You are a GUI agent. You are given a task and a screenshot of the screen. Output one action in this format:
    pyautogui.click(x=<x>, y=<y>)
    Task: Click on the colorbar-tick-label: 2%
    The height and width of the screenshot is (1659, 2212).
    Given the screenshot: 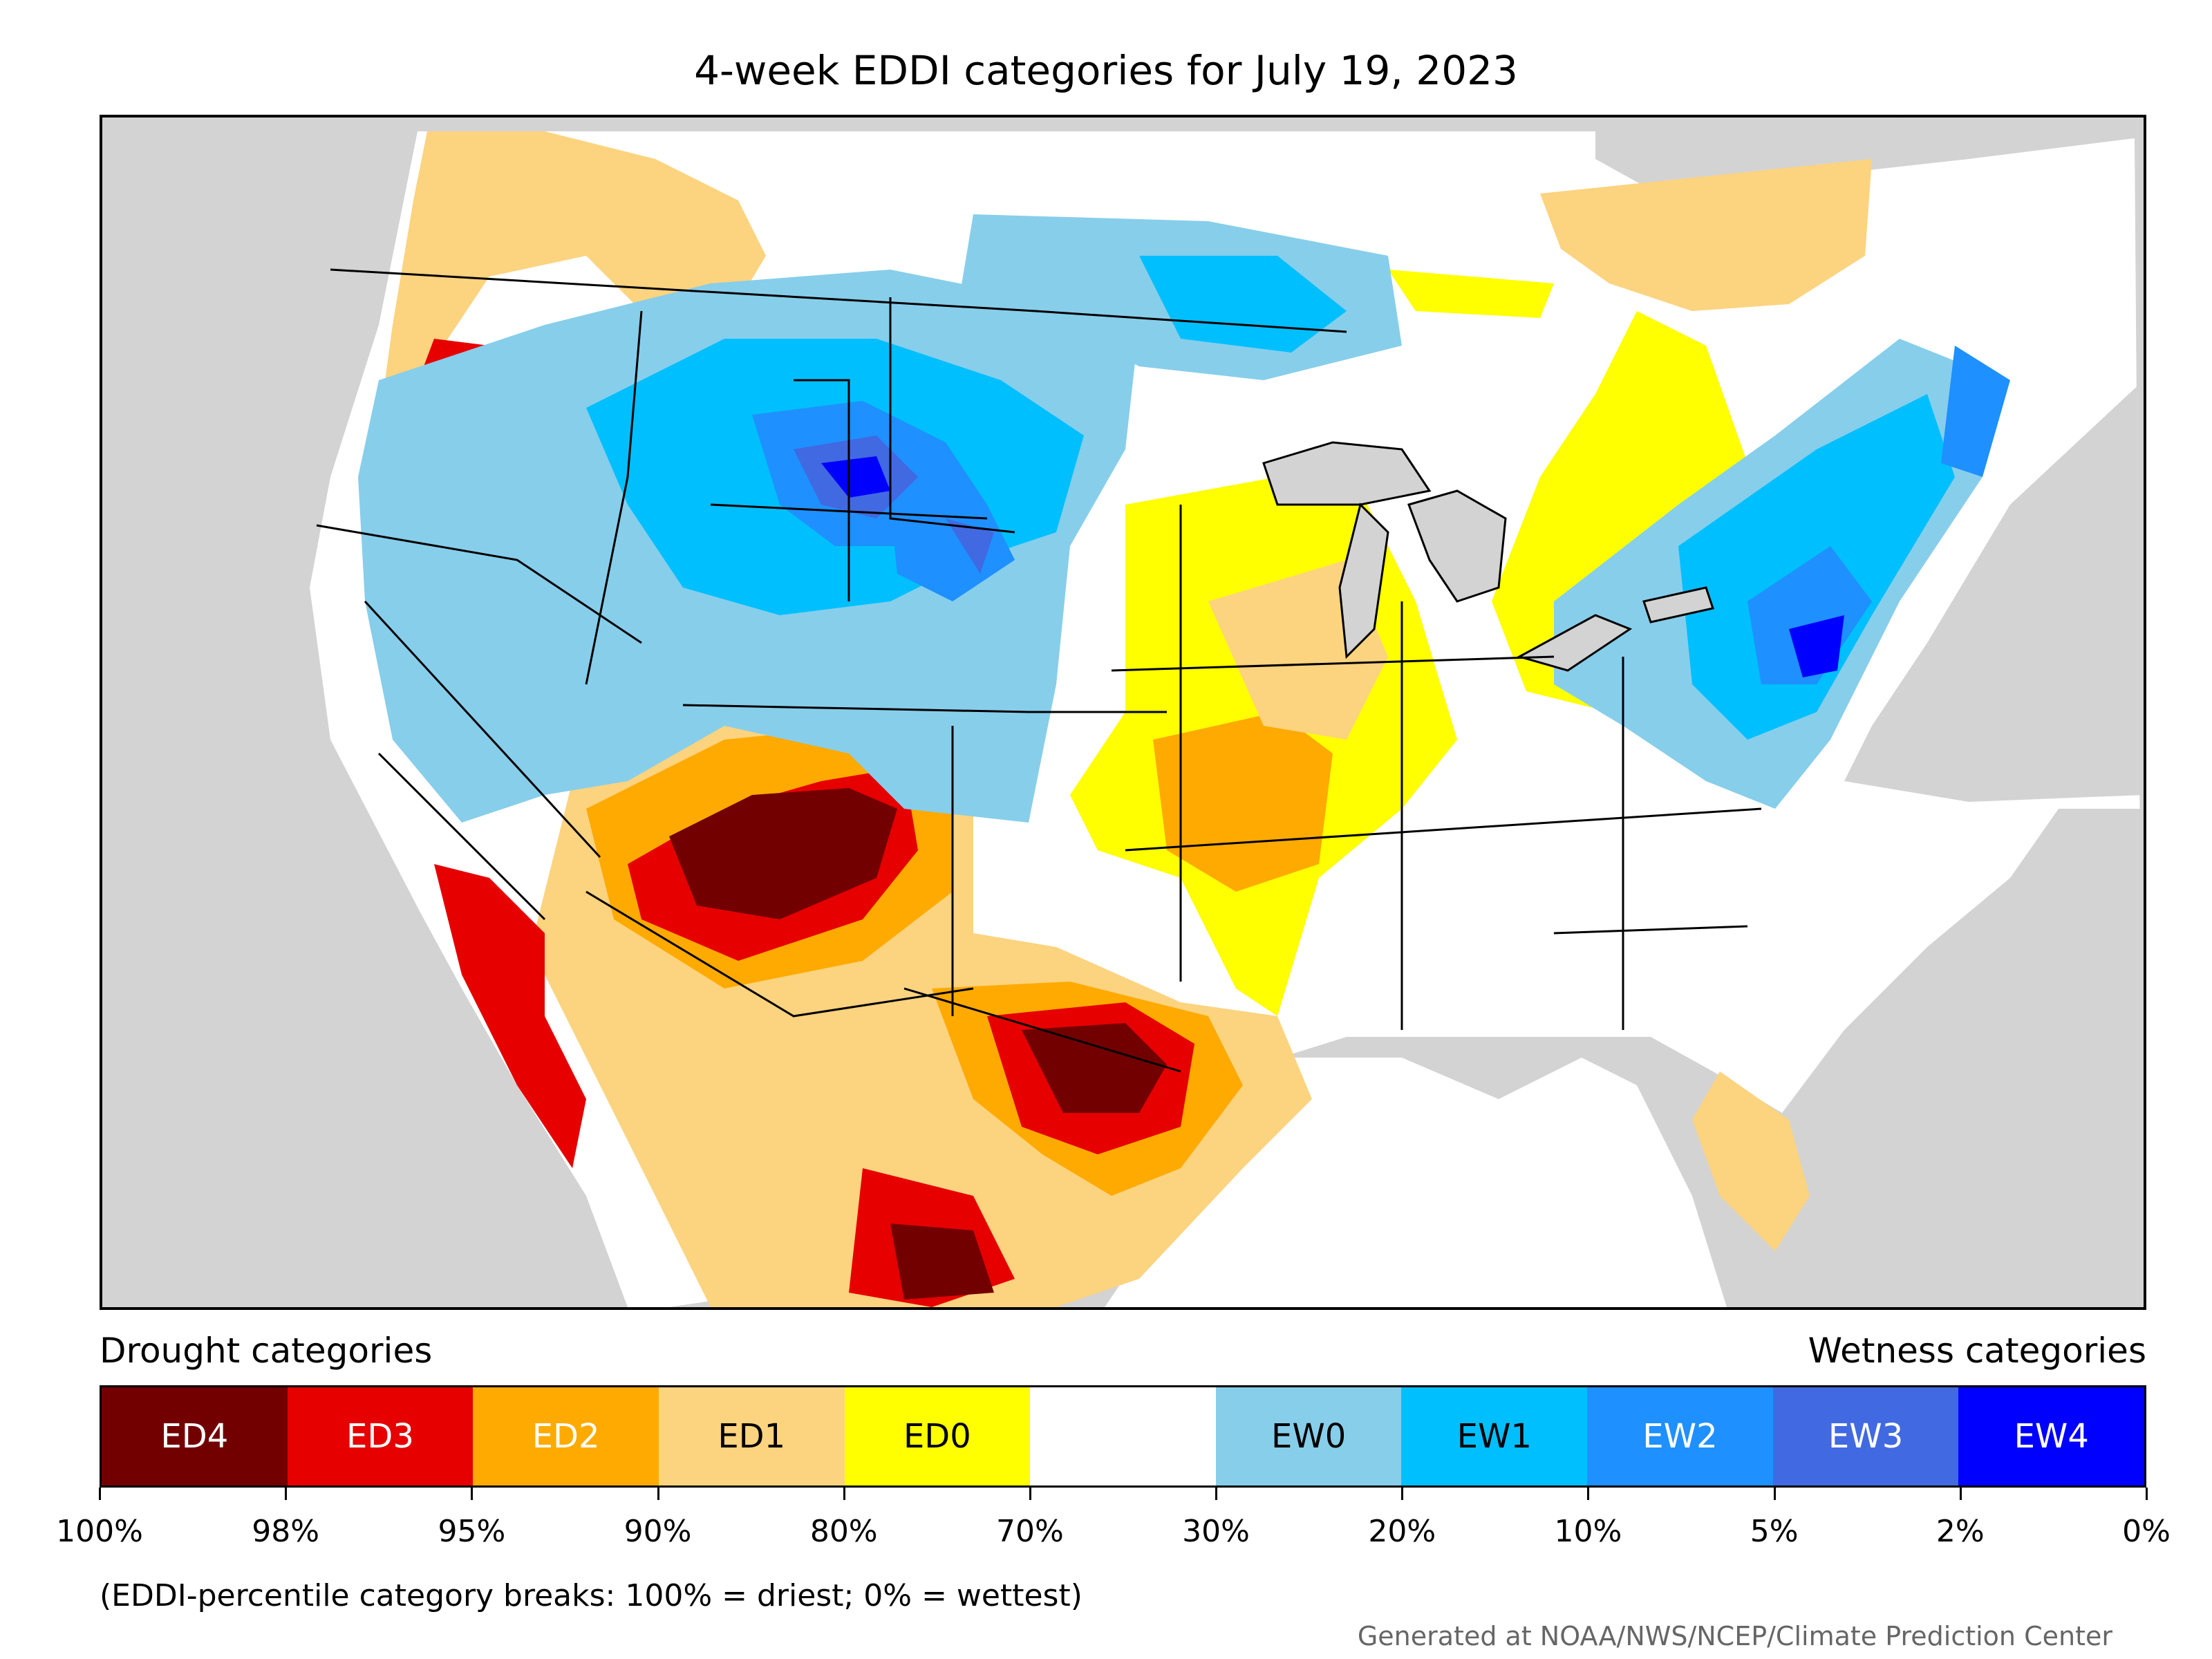 What is the action you would take?
    pyautogui.click(x=1961, y=1531)
    